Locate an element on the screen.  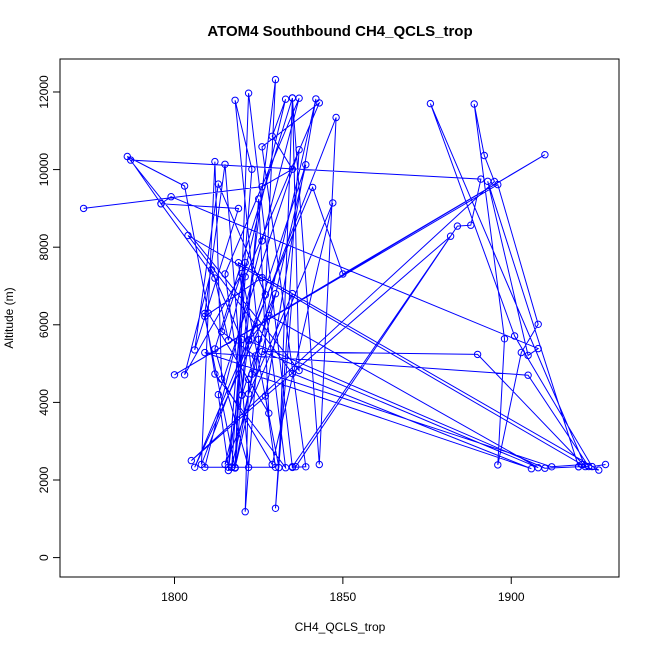
y-tick-label: 8000 is located at coordinates (44, 247).